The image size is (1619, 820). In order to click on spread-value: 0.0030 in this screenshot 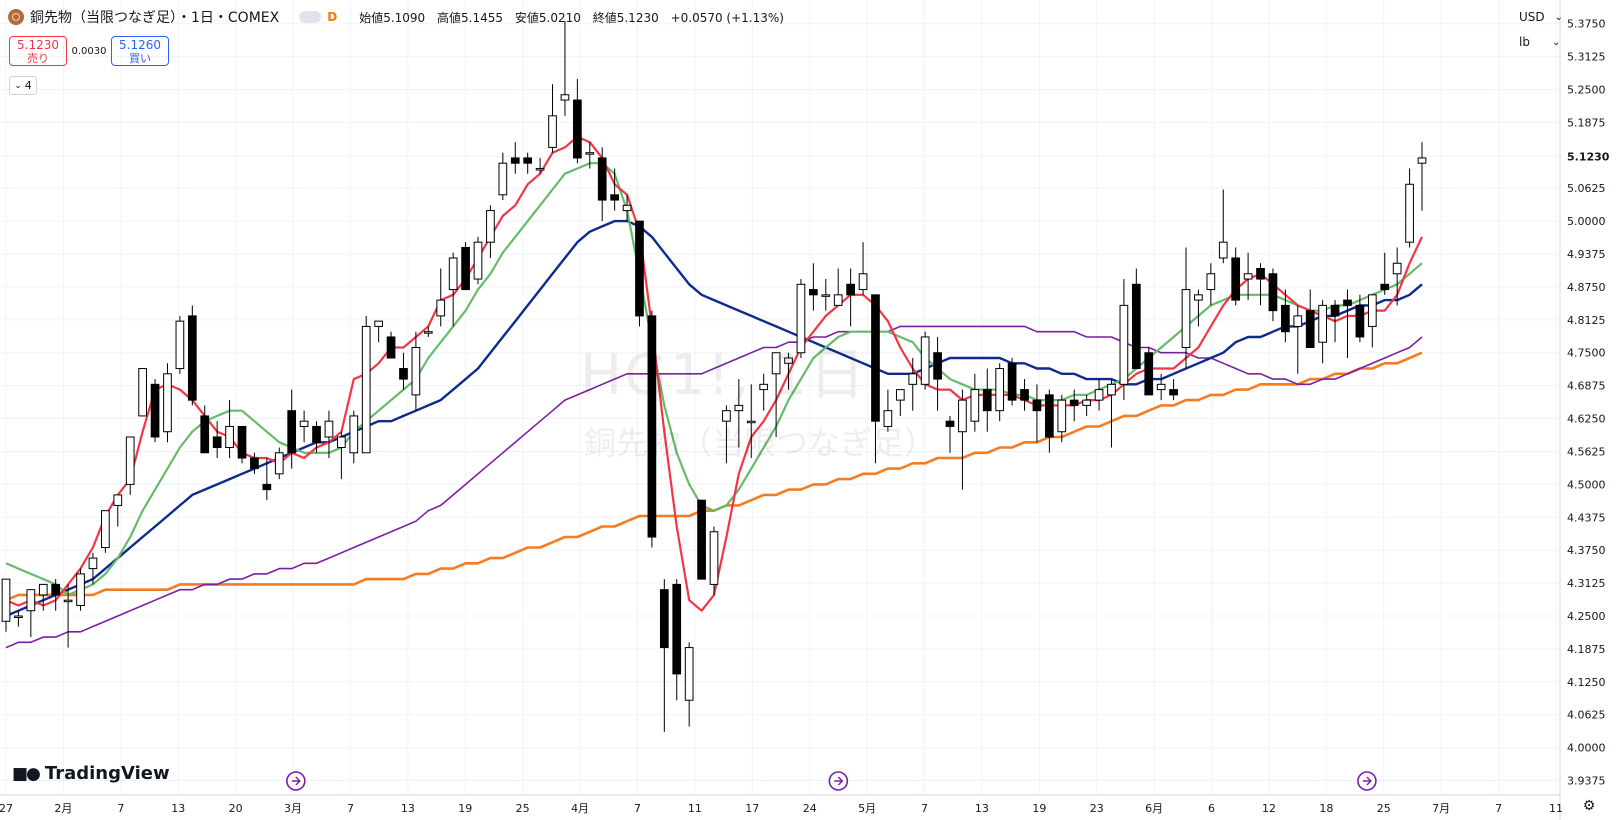, I will do `click(89, 51)`.